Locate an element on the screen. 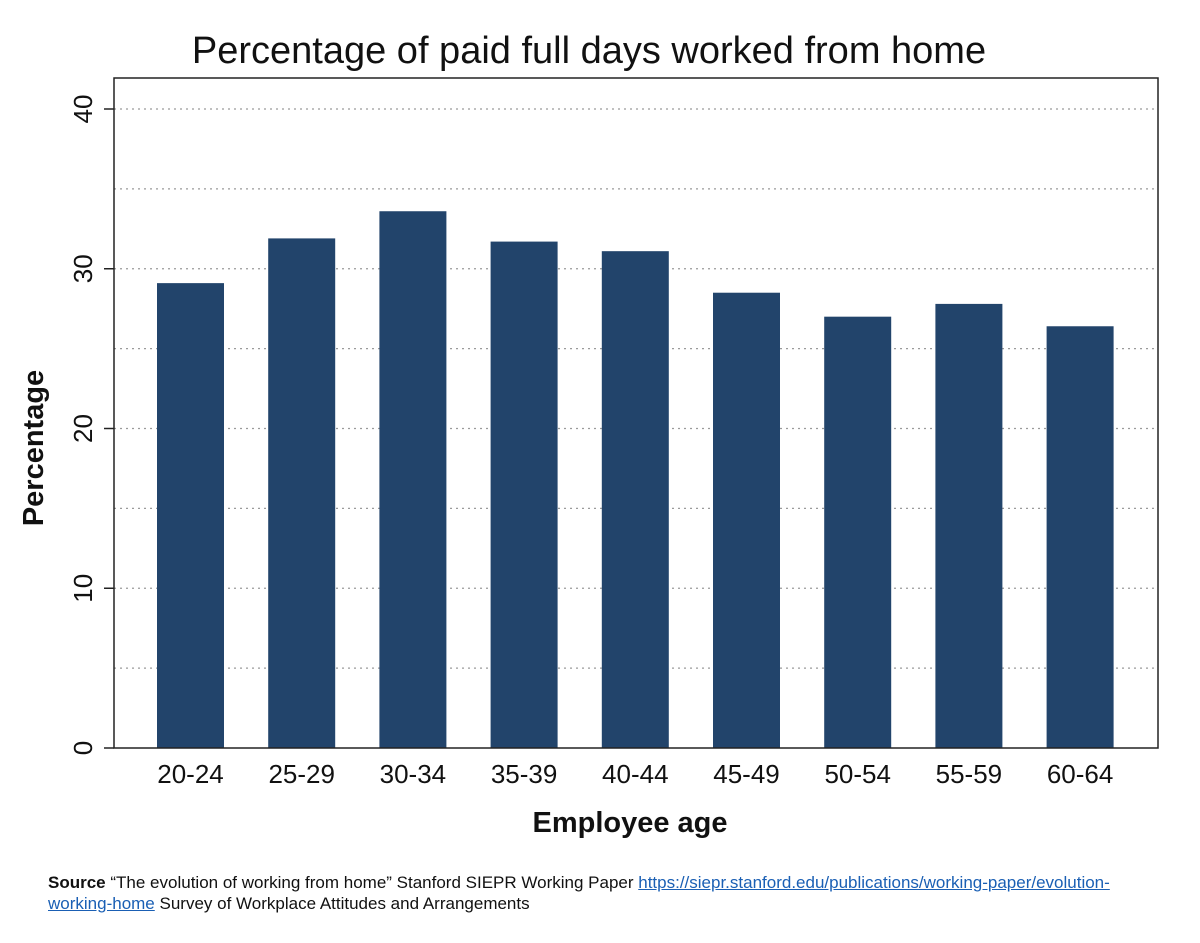 The image size is (1200, 943). x-tick-label: 30-34 is located at coordinates (413, 774).